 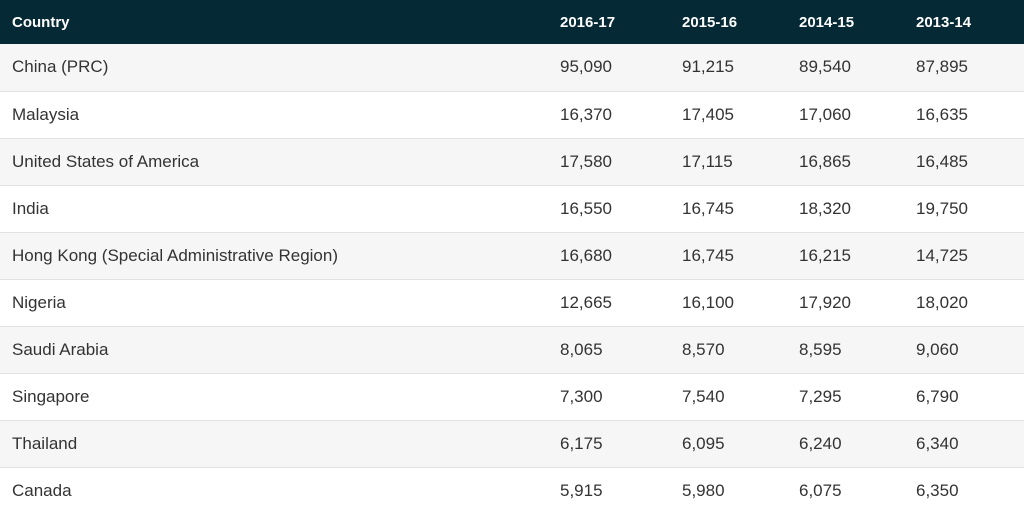 What do you see at coordinates (512, 302) in the screenshot?
I see `table-row: Nigeria 12,665 16,100 17,920 18,020` at bounding box center [512, 302].